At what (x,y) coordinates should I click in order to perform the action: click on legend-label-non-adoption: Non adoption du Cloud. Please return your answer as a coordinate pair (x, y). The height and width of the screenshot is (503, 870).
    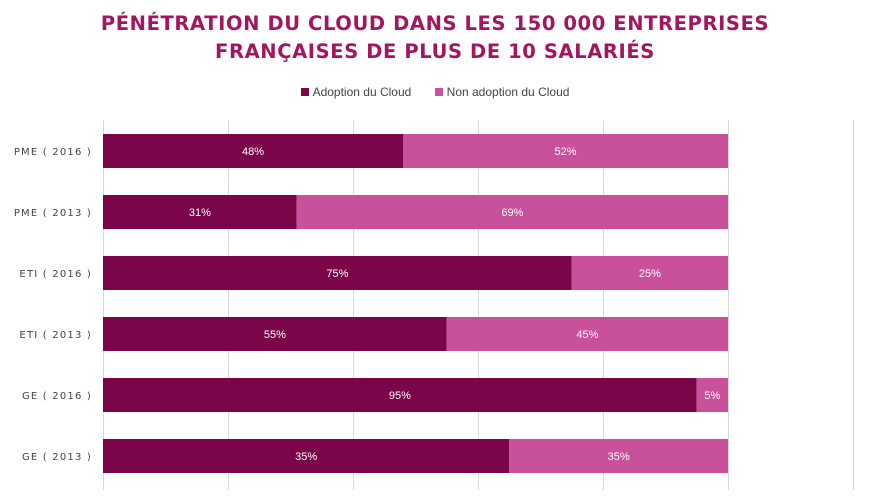
    Looking at the image, I should click on (508, 91).